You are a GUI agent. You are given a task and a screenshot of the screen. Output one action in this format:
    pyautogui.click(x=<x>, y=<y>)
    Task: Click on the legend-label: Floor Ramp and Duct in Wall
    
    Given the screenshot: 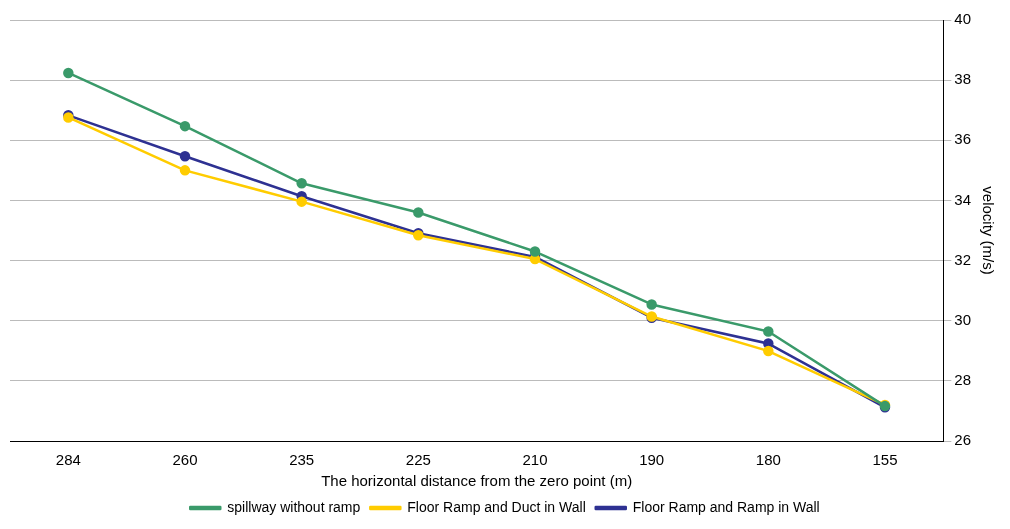 What is the action you would take?
    pyautogui.click(x=496, y=506)
    